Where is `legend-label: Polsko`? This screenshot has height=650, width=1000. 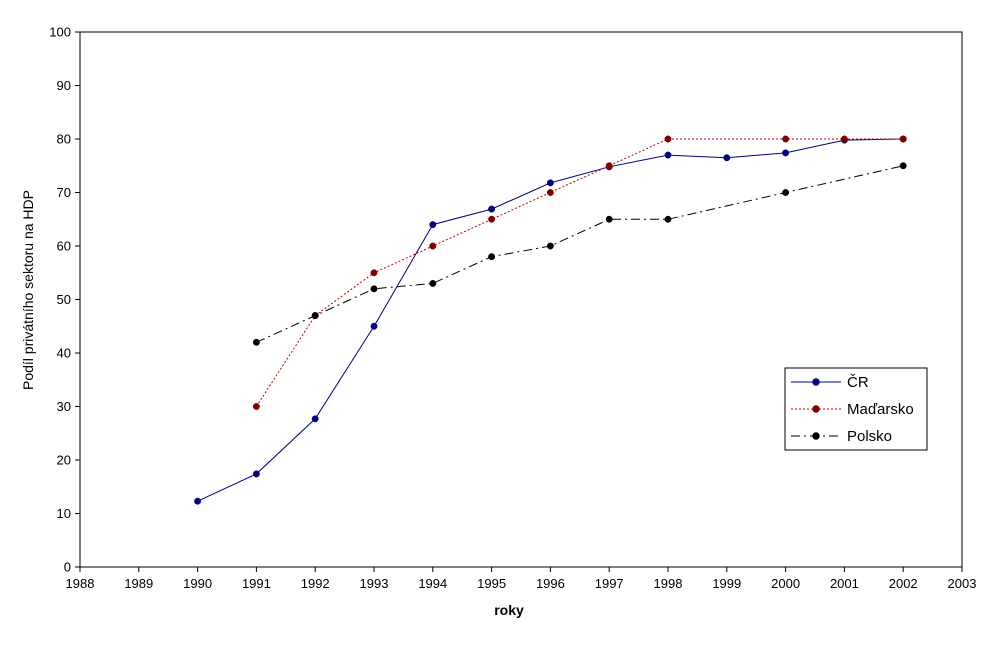 legend-label: Polsko is located at coordinates (869, 436).